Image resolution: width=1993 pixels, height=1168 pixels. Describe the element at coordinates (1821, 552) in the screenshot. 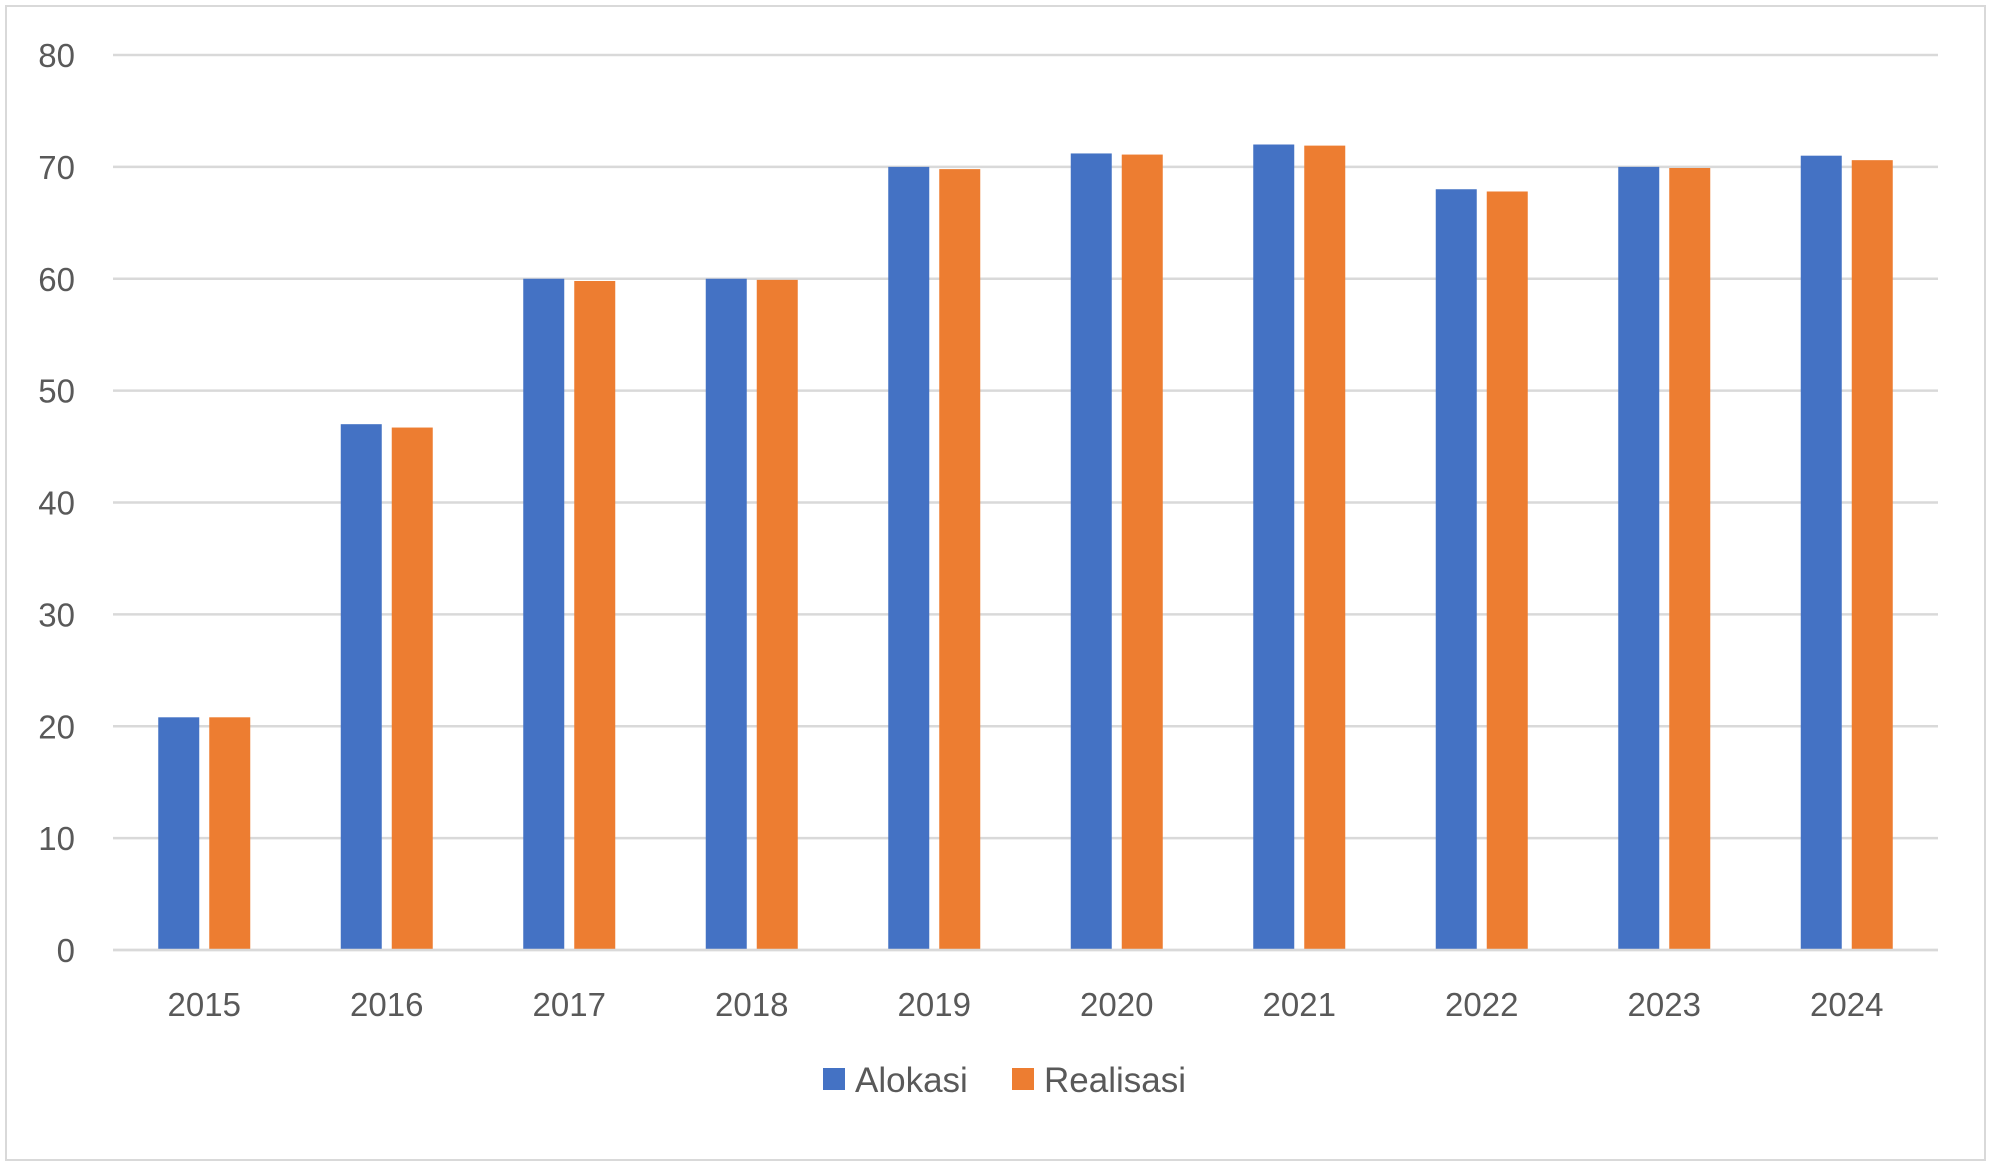

I see `bar-alokasi-2024` at that location.